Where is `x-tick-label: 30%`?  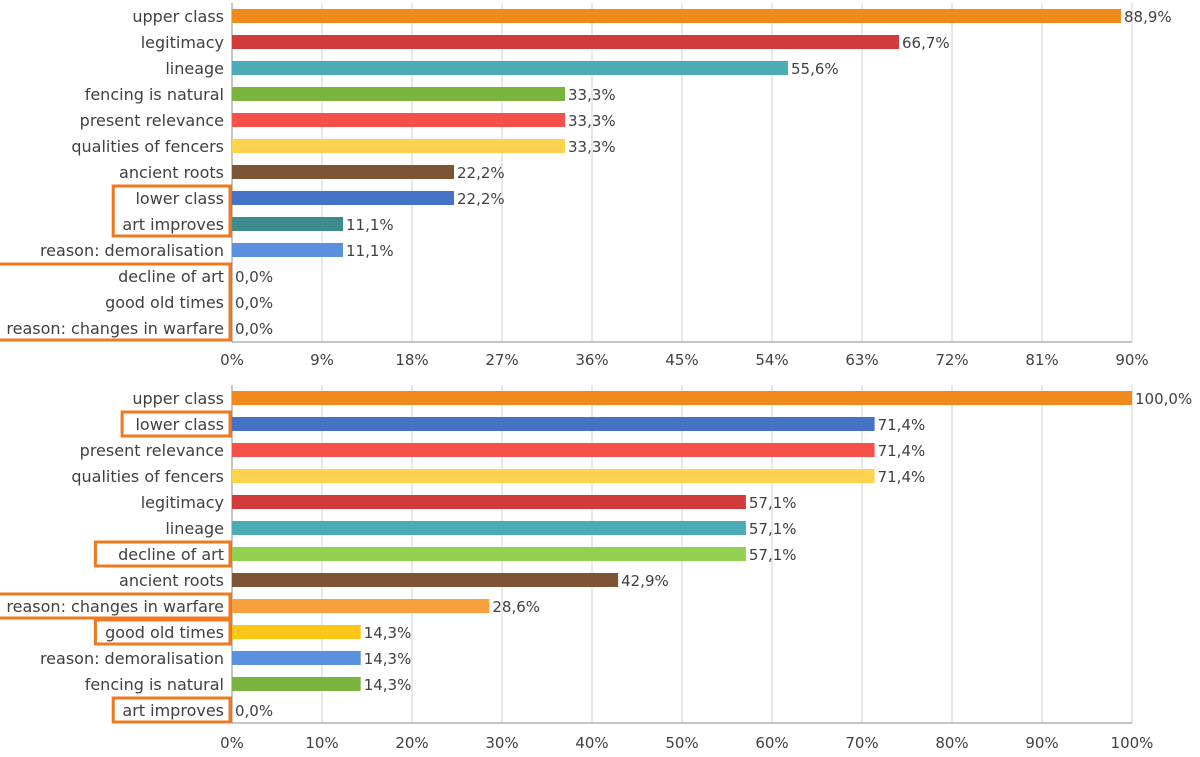 x-tick-label: 30% is located at coordinates (501, 743).